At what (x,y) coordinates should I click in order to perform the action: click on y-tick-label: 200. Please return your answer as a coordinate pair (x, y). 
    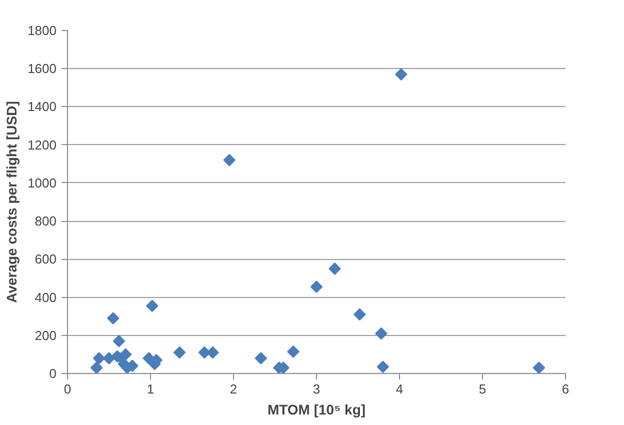
    Looking at the image, I should click on (45, 335).